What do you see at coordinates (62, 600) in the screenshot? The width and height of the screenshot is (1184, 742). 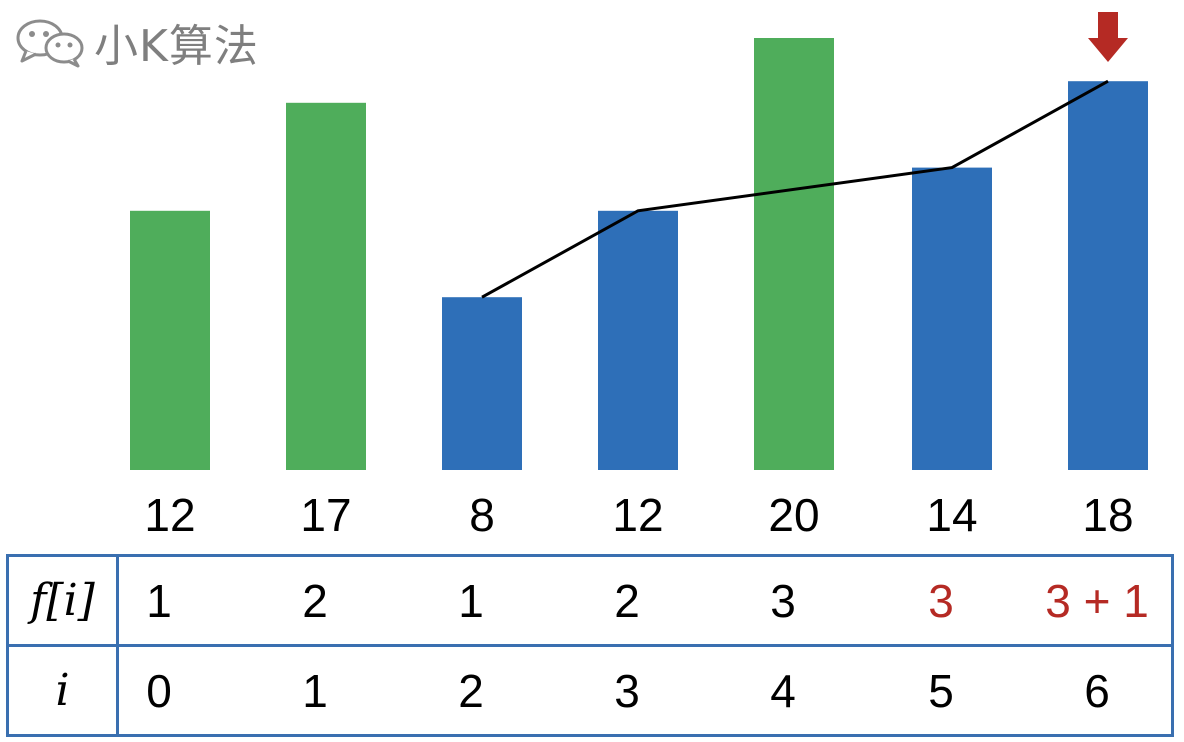 I see `row-label-f: f[i]` at bounding box center [62, 600].